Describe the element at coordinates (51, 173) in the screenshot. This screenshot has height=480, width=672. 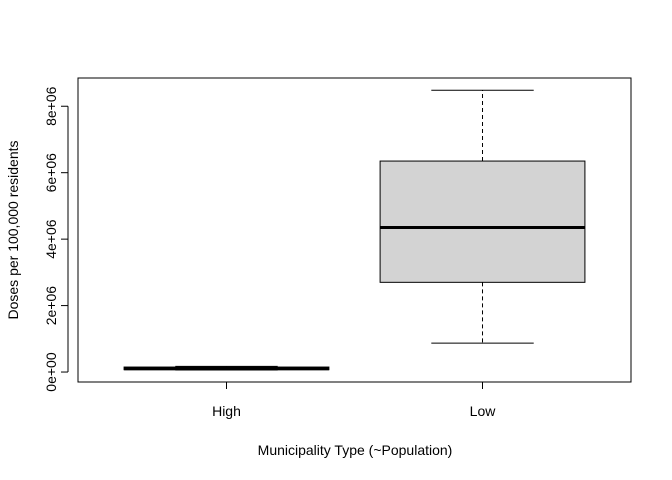
I see `y-tick-label: 6e+06` at that location.